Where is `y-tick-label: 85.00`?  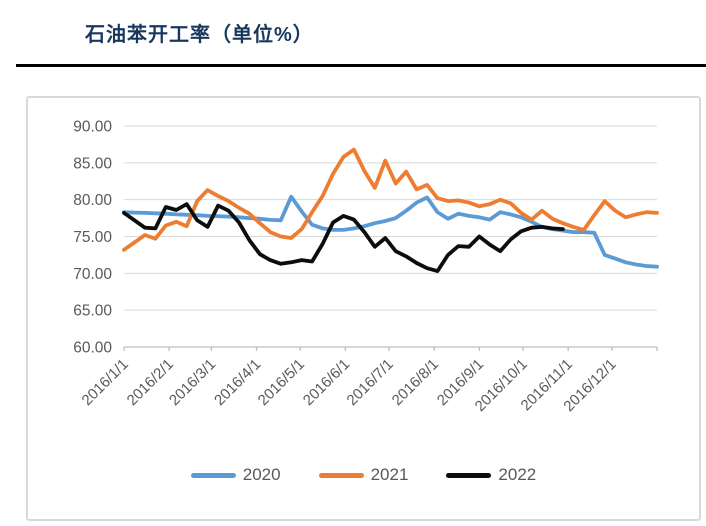 y-tick-label: 85.00 is located at coordinates (92, 163).